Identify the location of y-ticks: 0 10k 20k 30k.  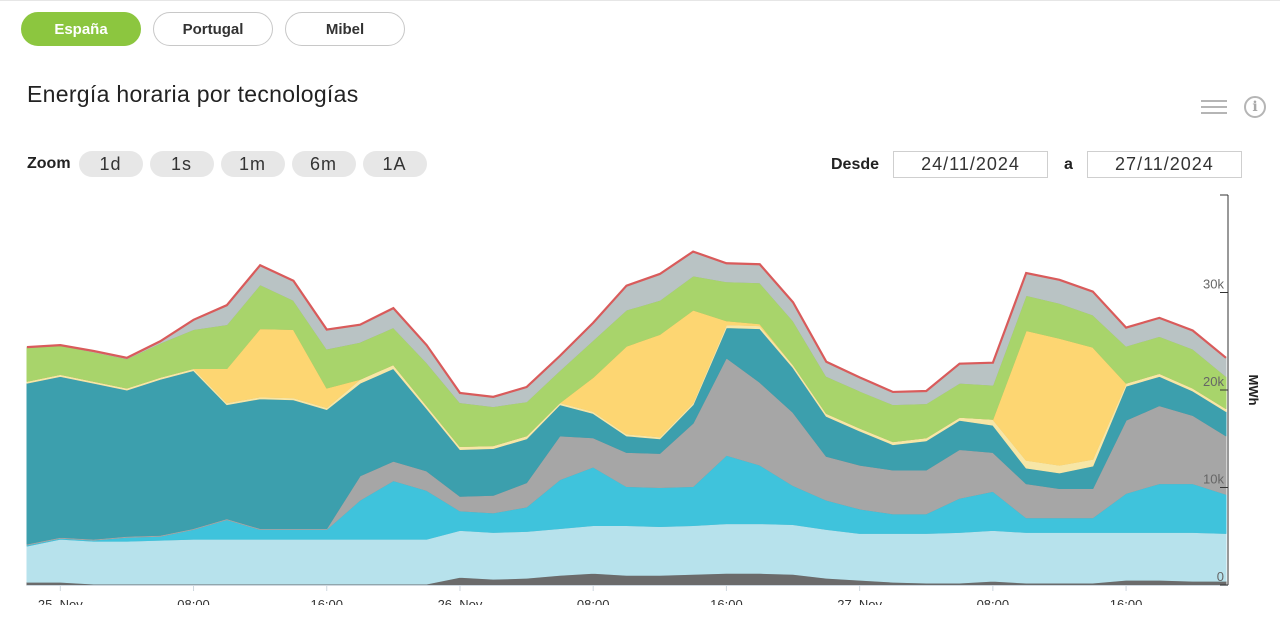
(1215, 390).